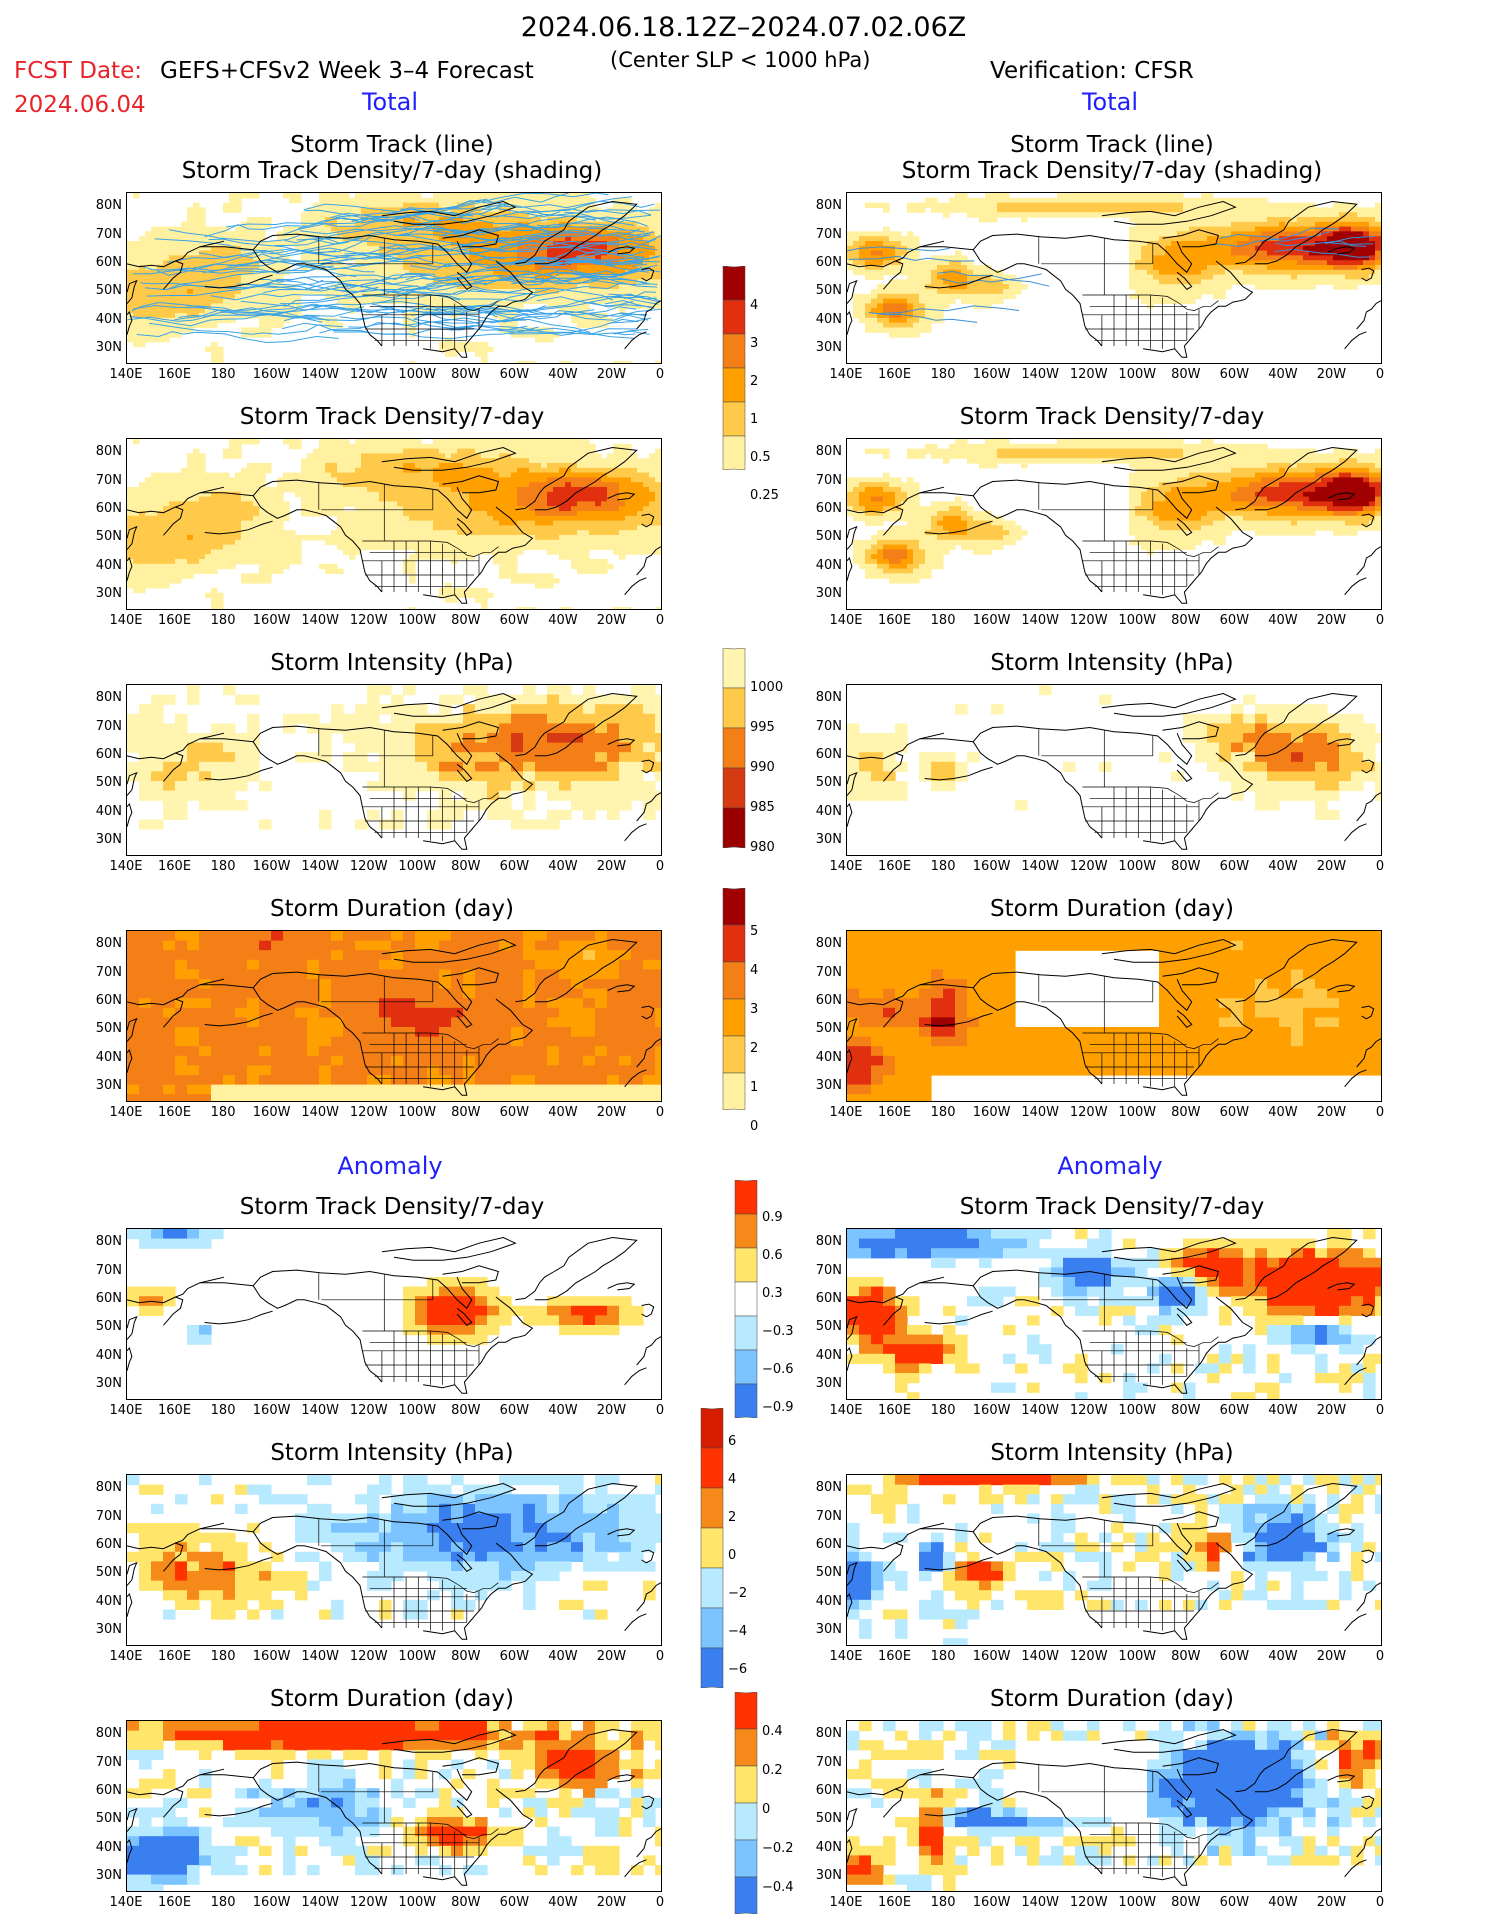  What do you see at coordinates (390, 1166) in the screenshot?
I see `section-anomaly-forecast: Anomaly` at bounding box center [390, 1166].